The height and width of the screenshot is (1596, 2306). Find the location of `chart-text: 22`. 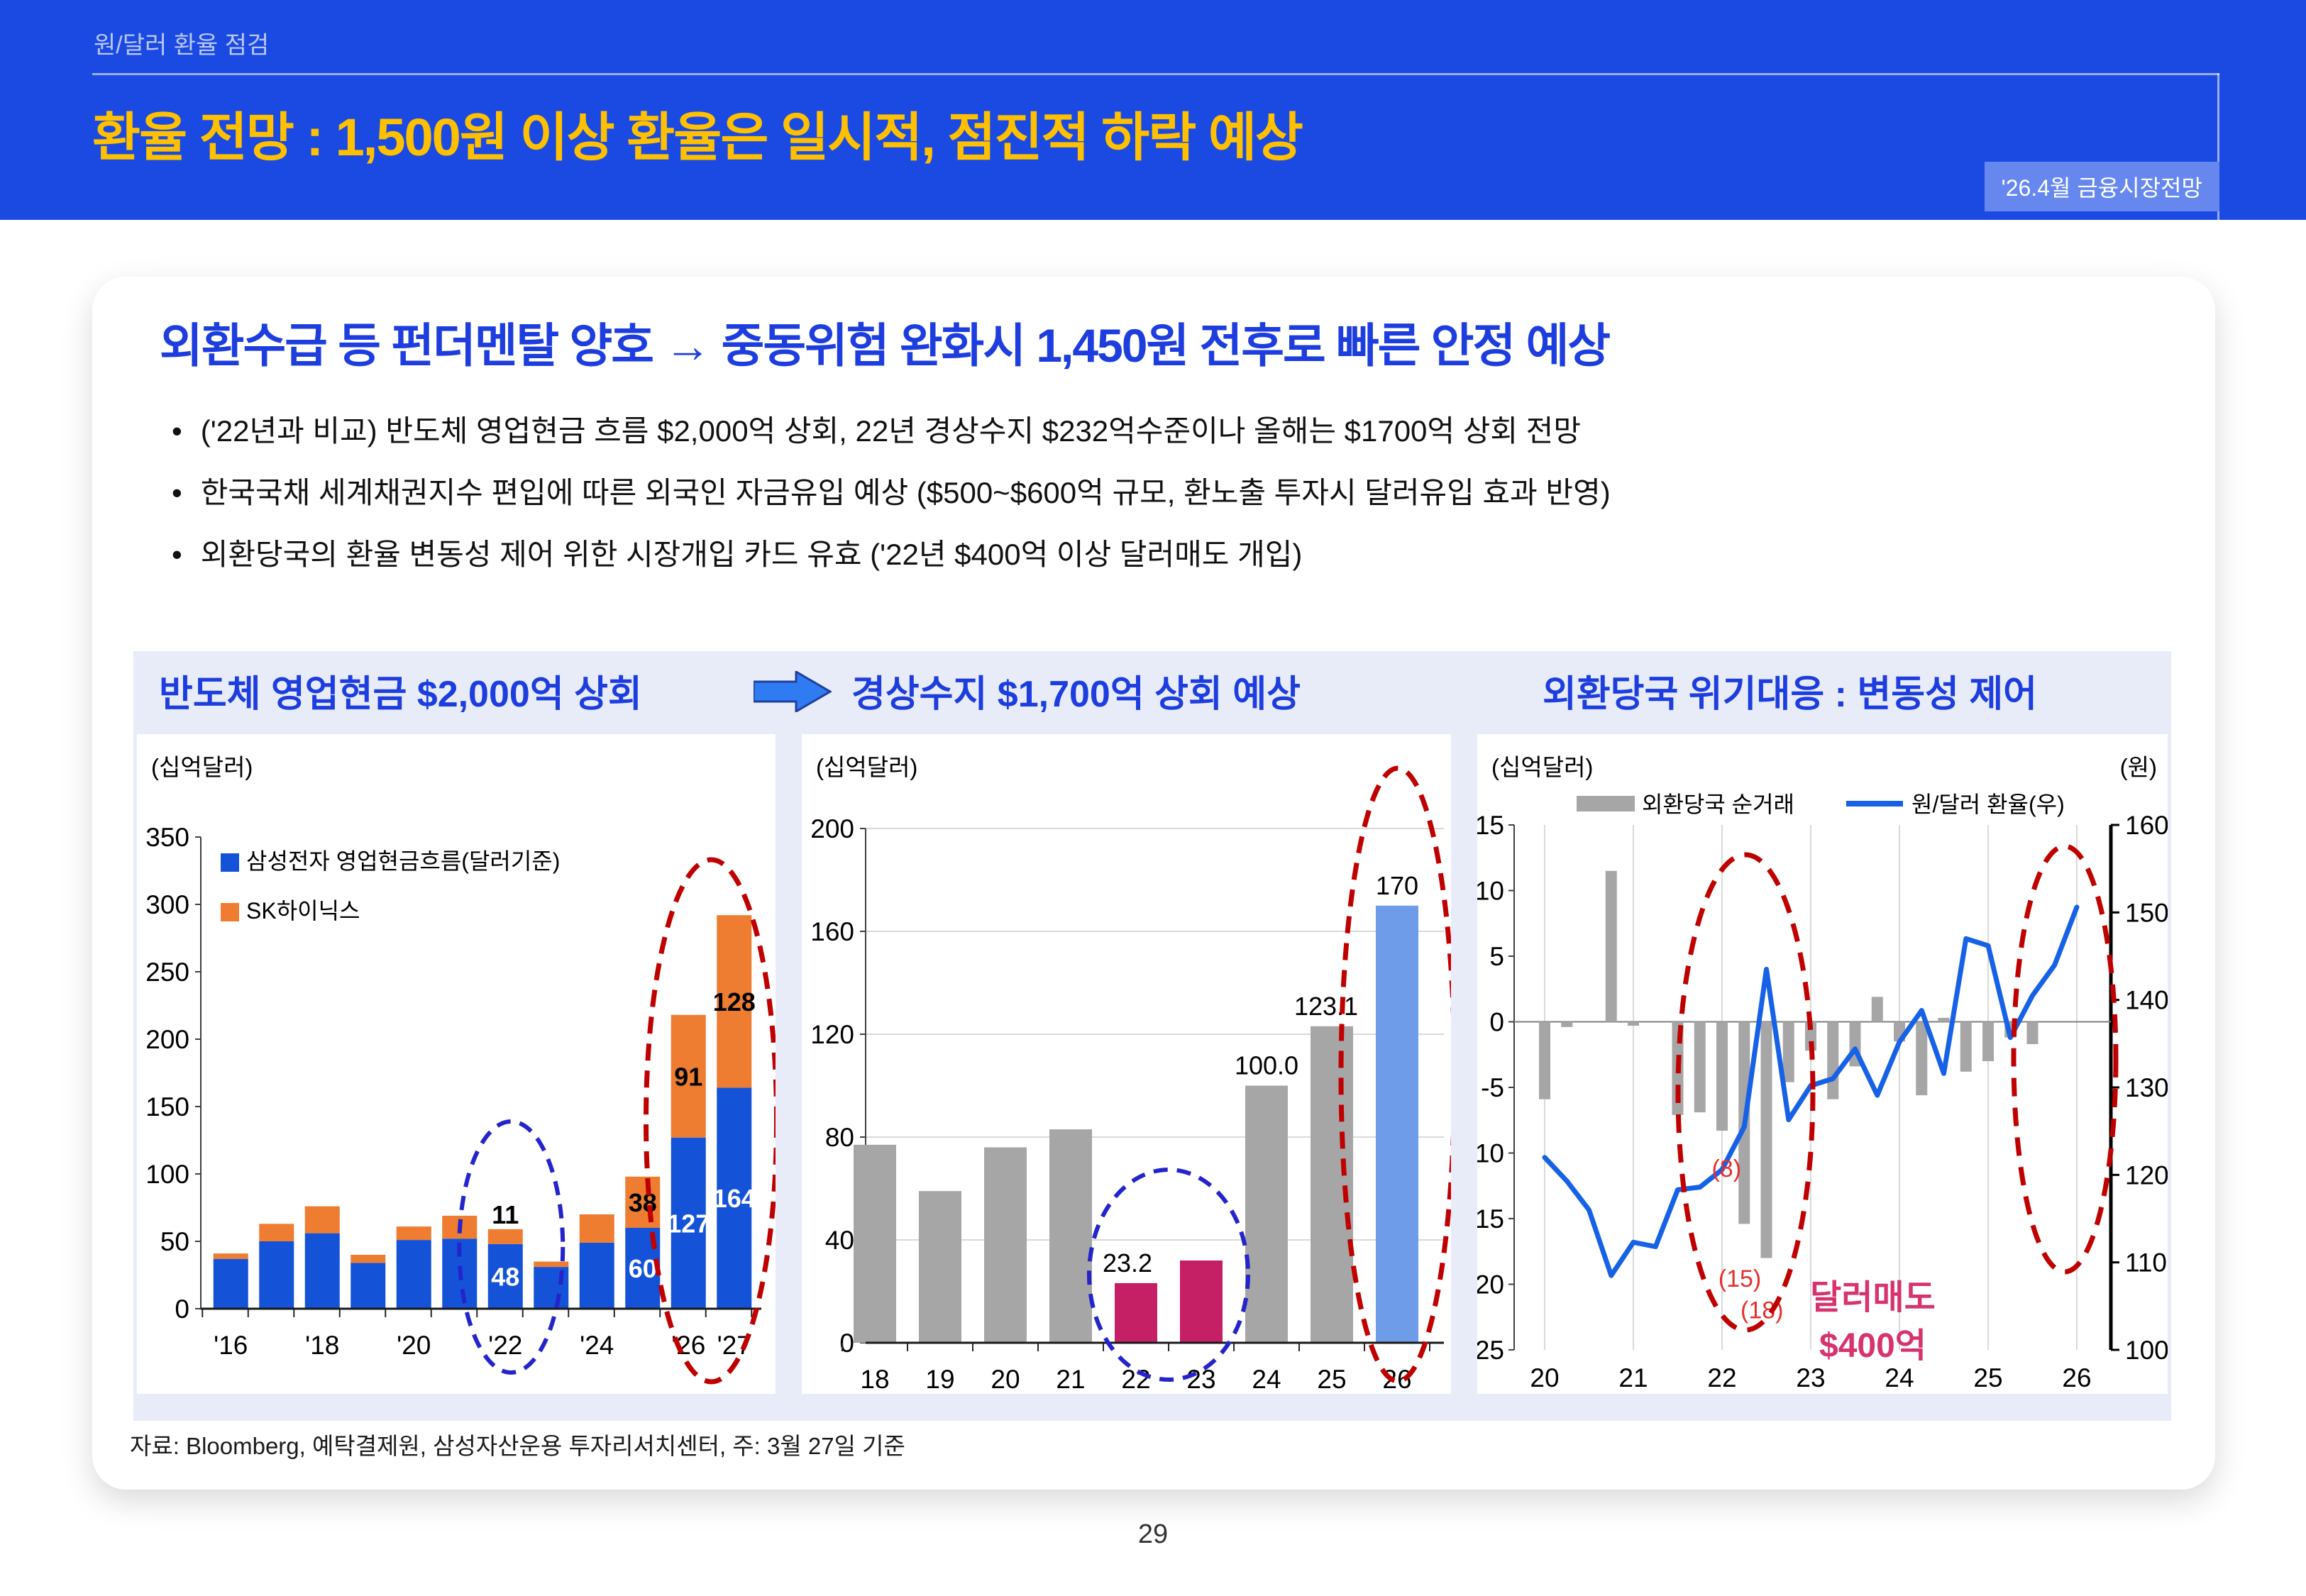

chart-text: 22 is located at coordinates (1135, 1379).